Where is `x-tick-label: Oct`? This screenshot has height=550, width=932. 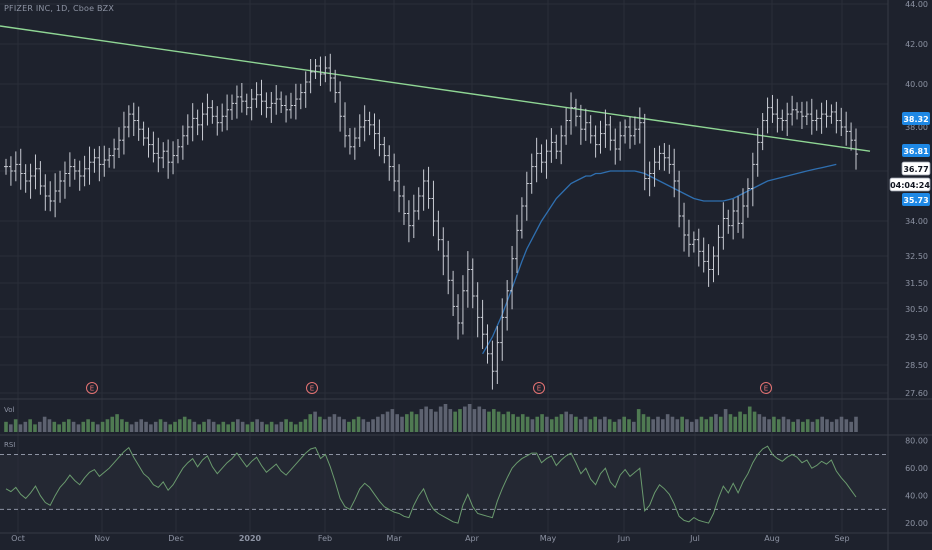
x-tick-label: Oct is located at coordinates (18, 538).